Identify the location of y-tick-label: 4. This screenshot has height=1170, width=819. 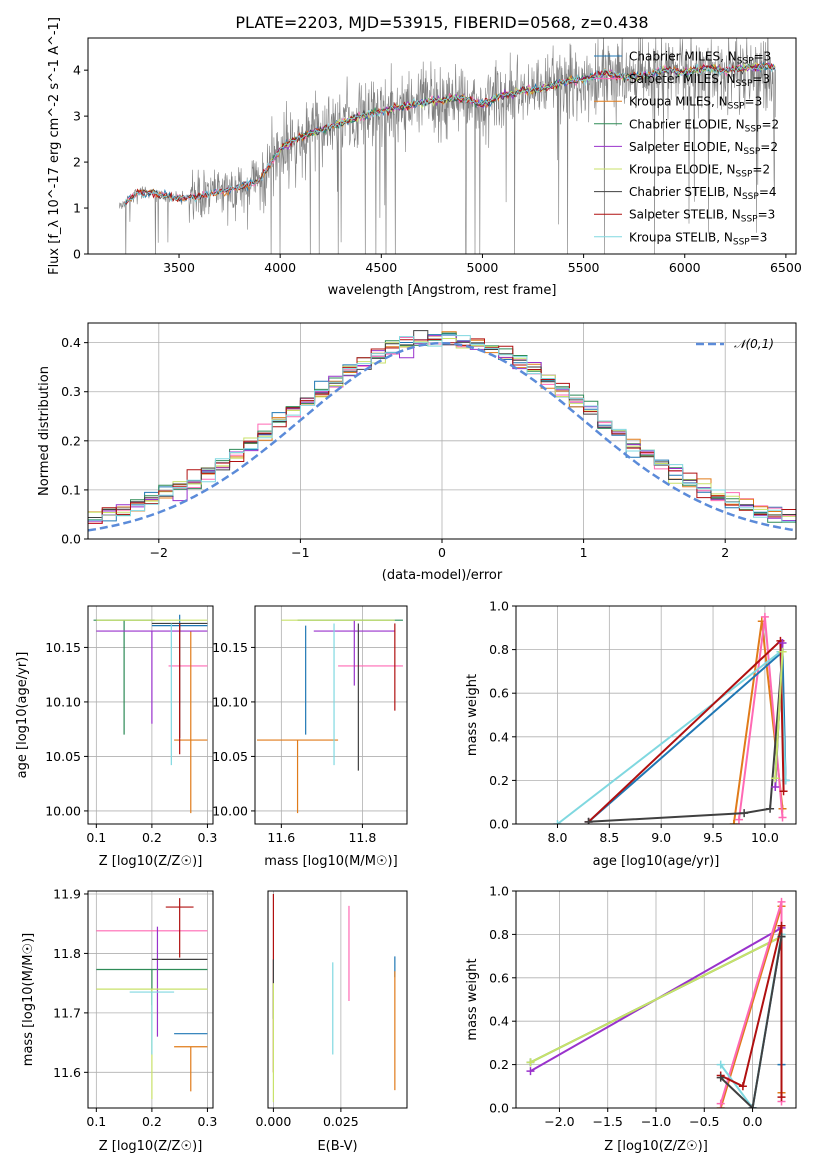
(77, 70).